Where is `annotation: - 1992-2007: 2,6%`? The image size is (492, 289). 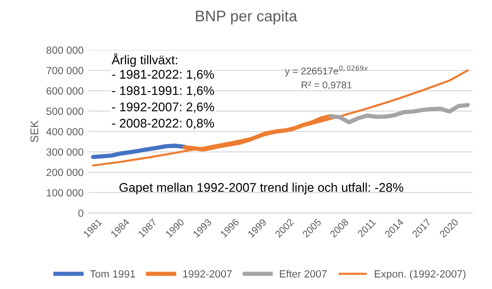 annotation: - 1992-2007: 2,6% is located at coordinates (163, 107).